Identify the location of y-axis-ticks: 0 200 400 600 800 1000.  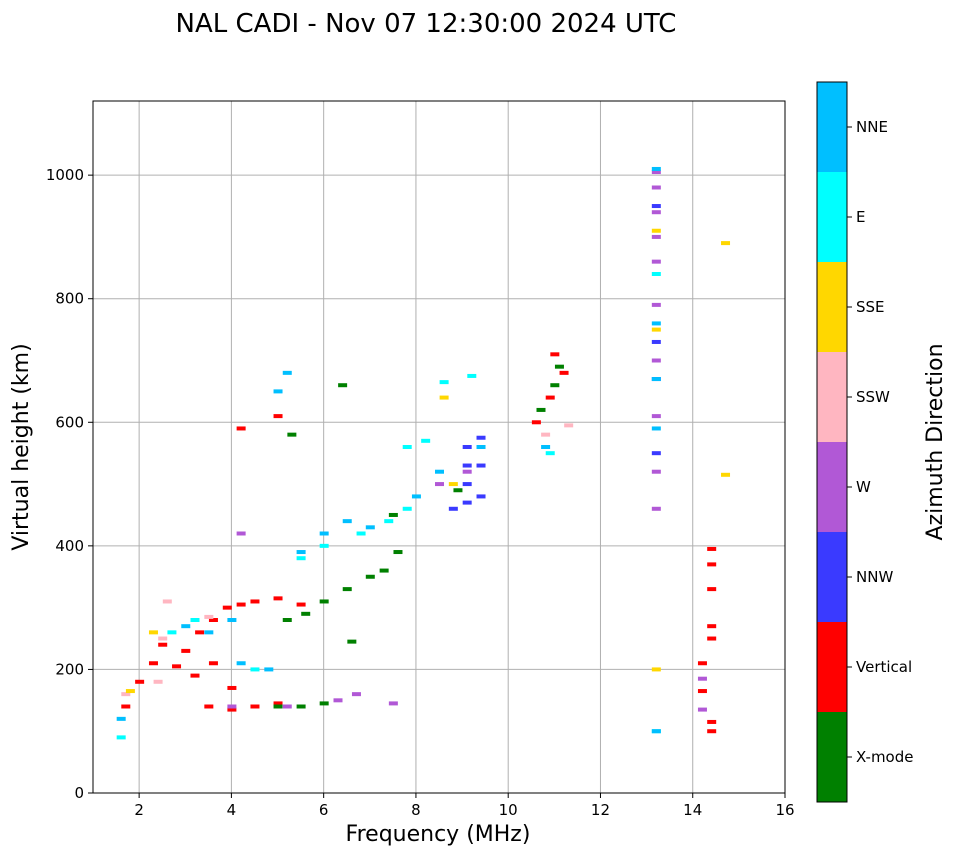
(69, 484).